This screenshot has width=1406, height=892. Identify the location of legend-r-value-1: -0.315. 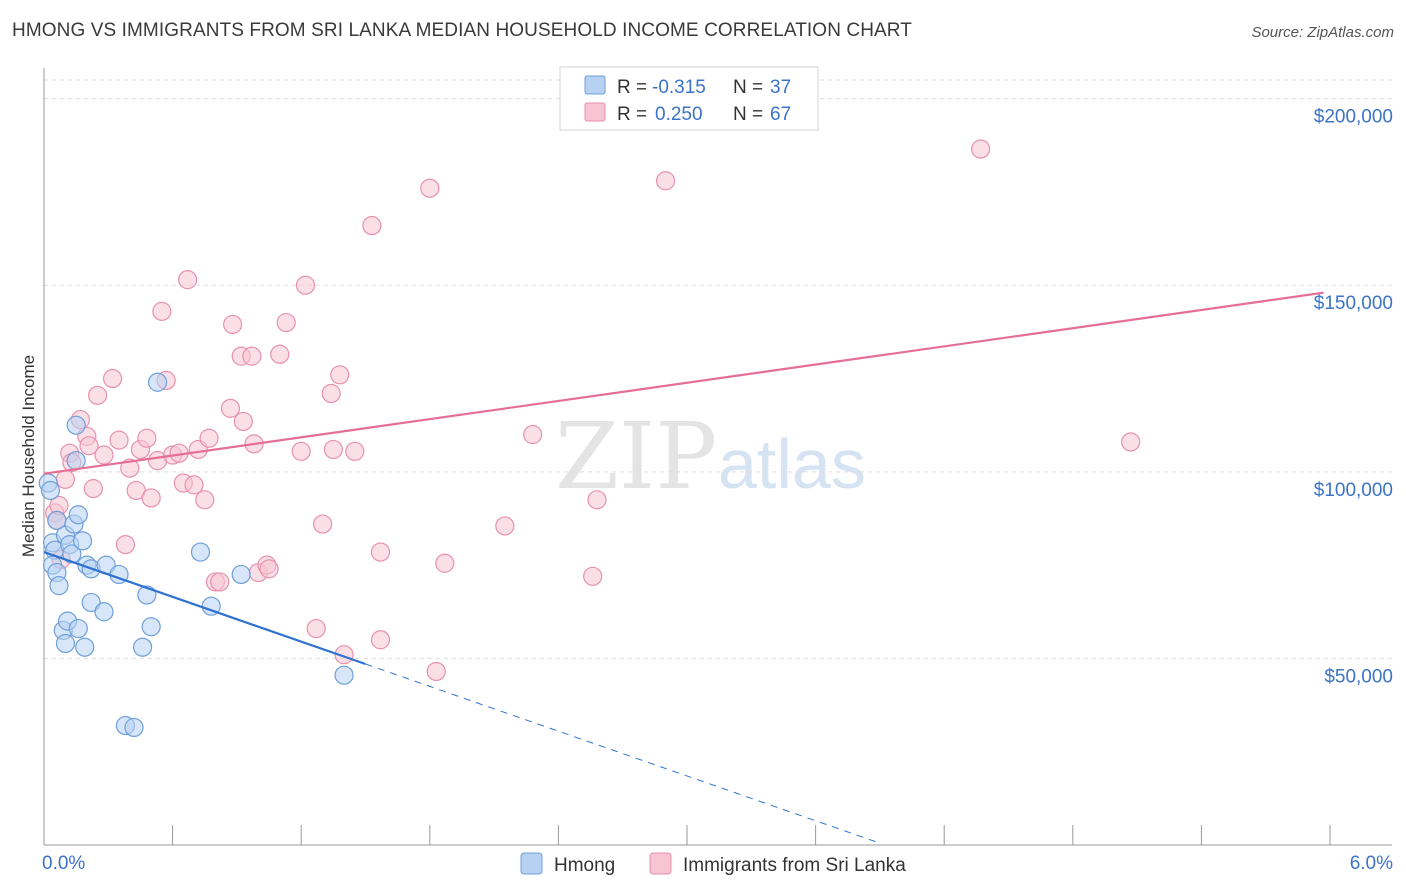
(679, 87).